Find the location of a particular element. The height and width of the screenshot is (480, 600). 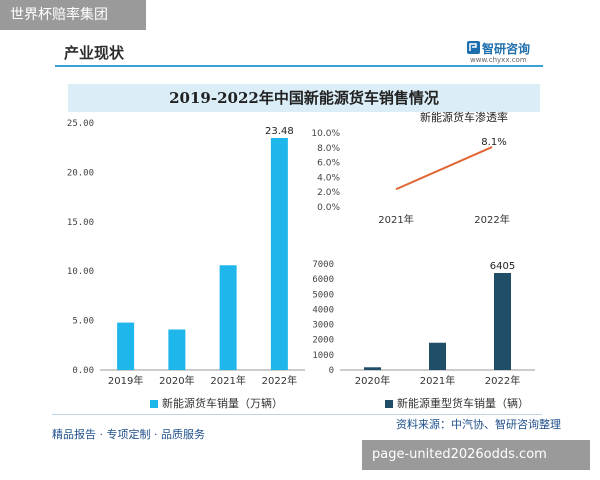

footer-divider is located at coordinates (297, 414).